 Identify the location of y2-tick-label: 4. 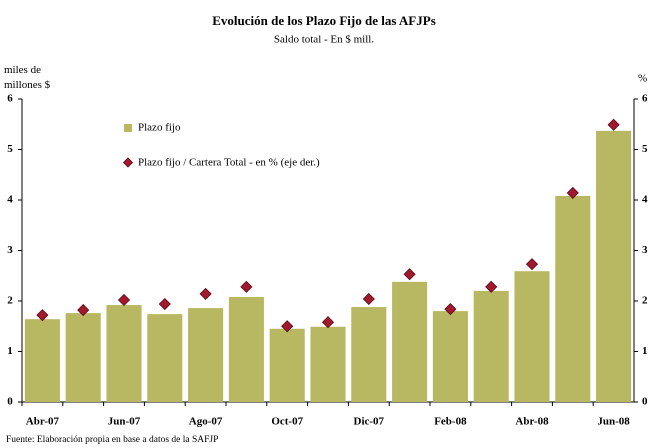
(645, 200).